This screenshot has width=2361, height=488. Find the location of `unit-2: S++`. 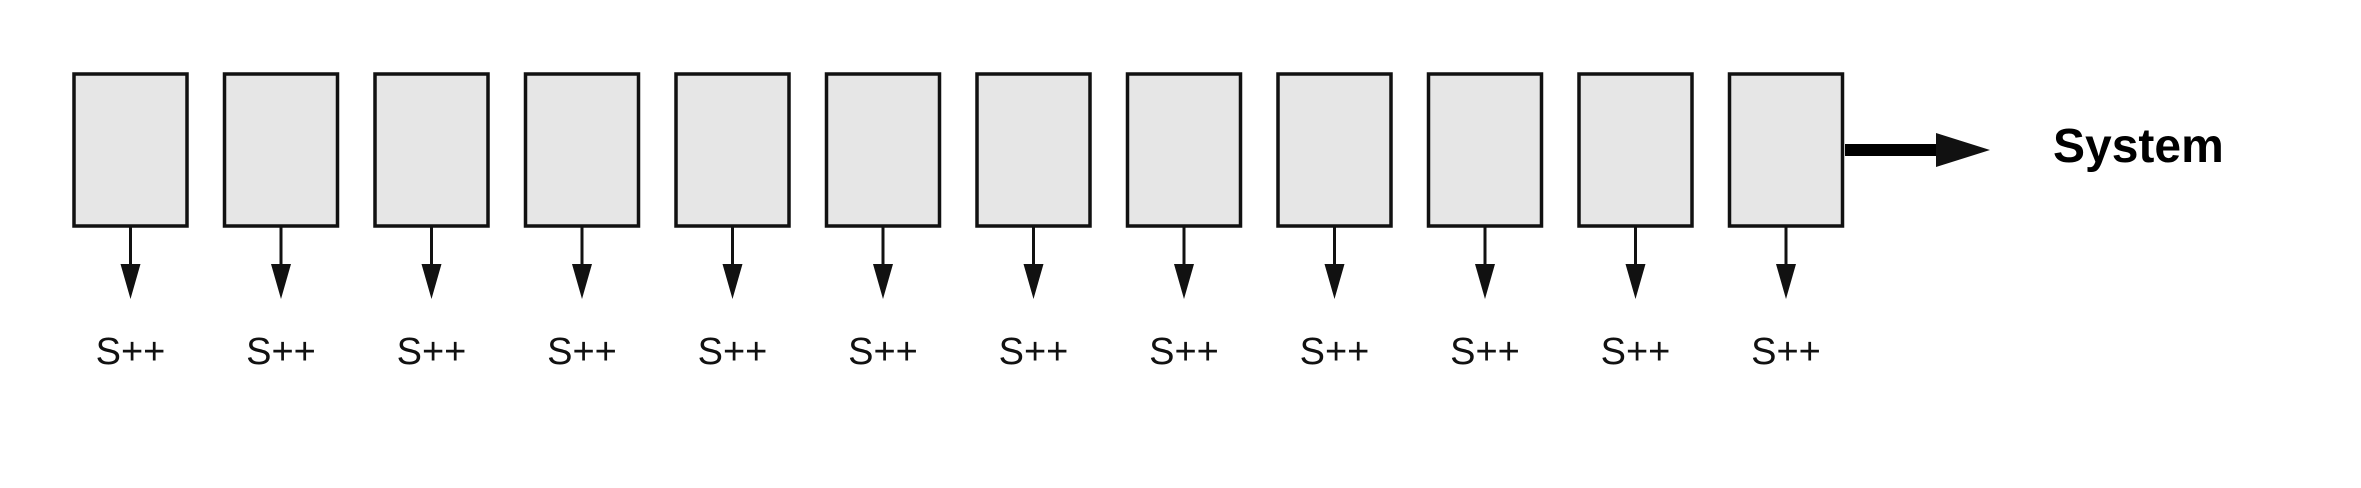

unit-2: S++ is located at coordinates (281, 222).